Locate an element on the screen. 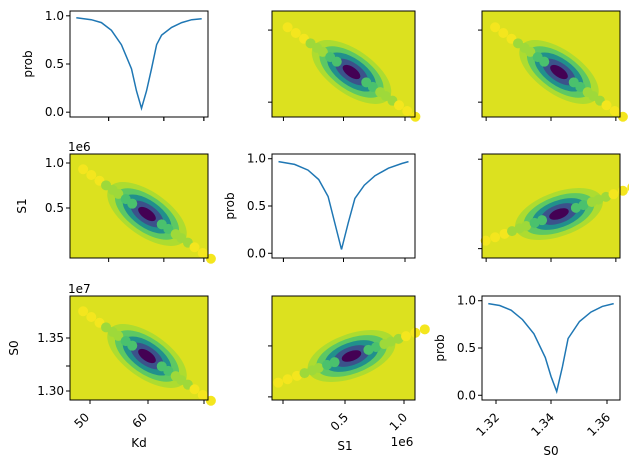 This screenshot has height=470, width=629. x-axis-label: S0 is located at coordinates (550, 451).